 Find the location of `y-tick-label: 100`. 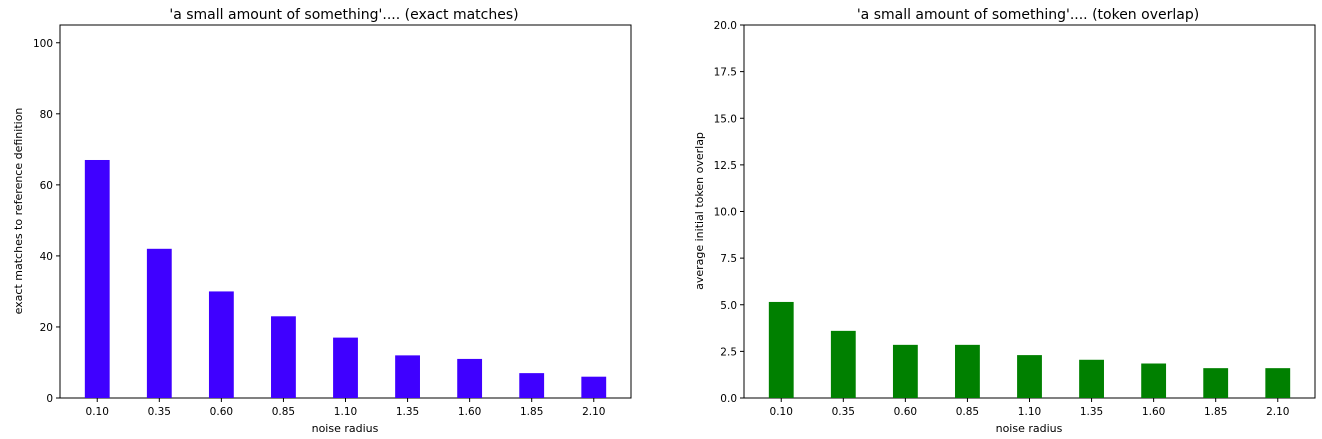

y-tick-label: 100 is located at coordinates (43, 44).